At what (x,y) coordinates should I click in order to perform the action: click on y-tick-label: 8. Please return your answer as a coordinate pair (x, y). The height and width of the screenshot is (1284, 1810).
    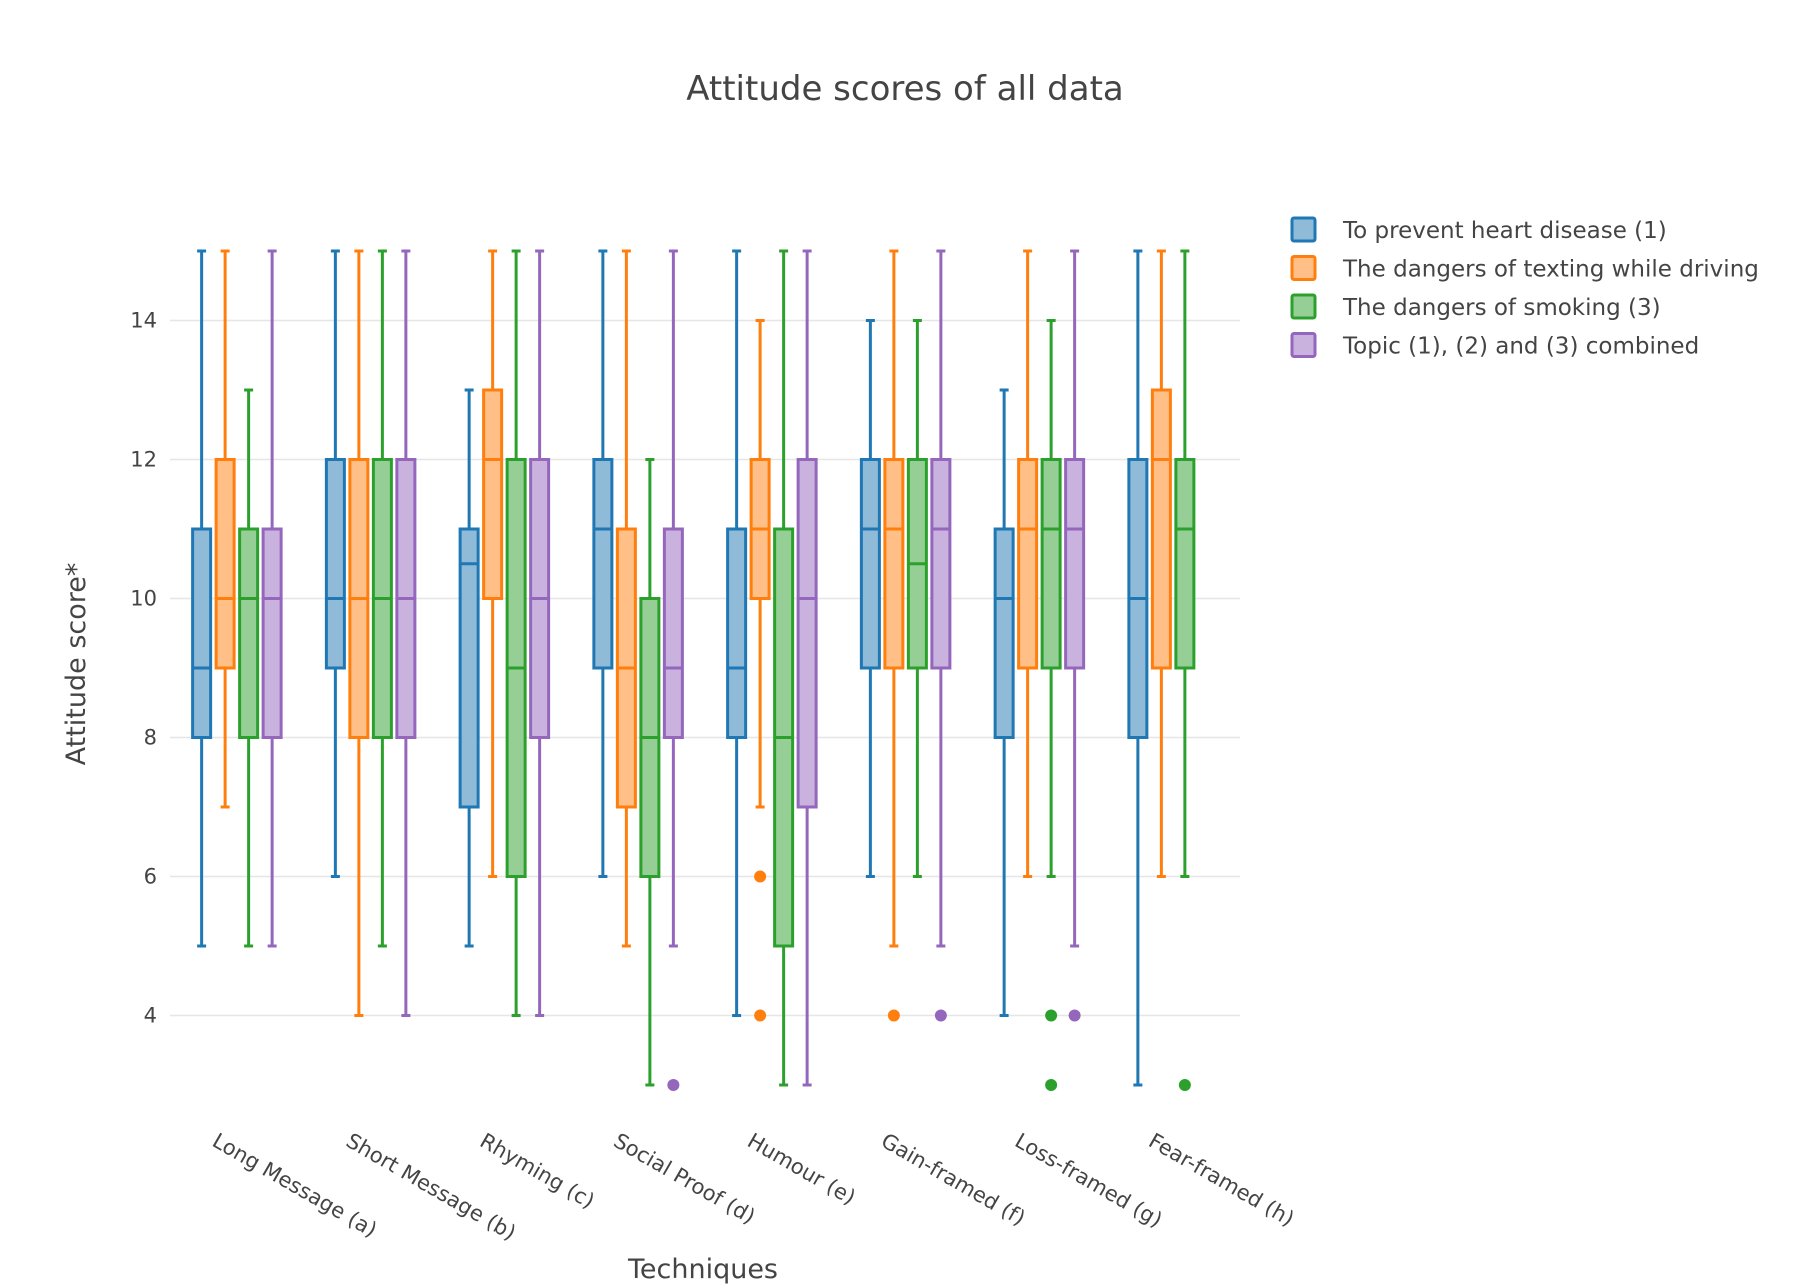
    Looking at the image, I should click on (150, 738).